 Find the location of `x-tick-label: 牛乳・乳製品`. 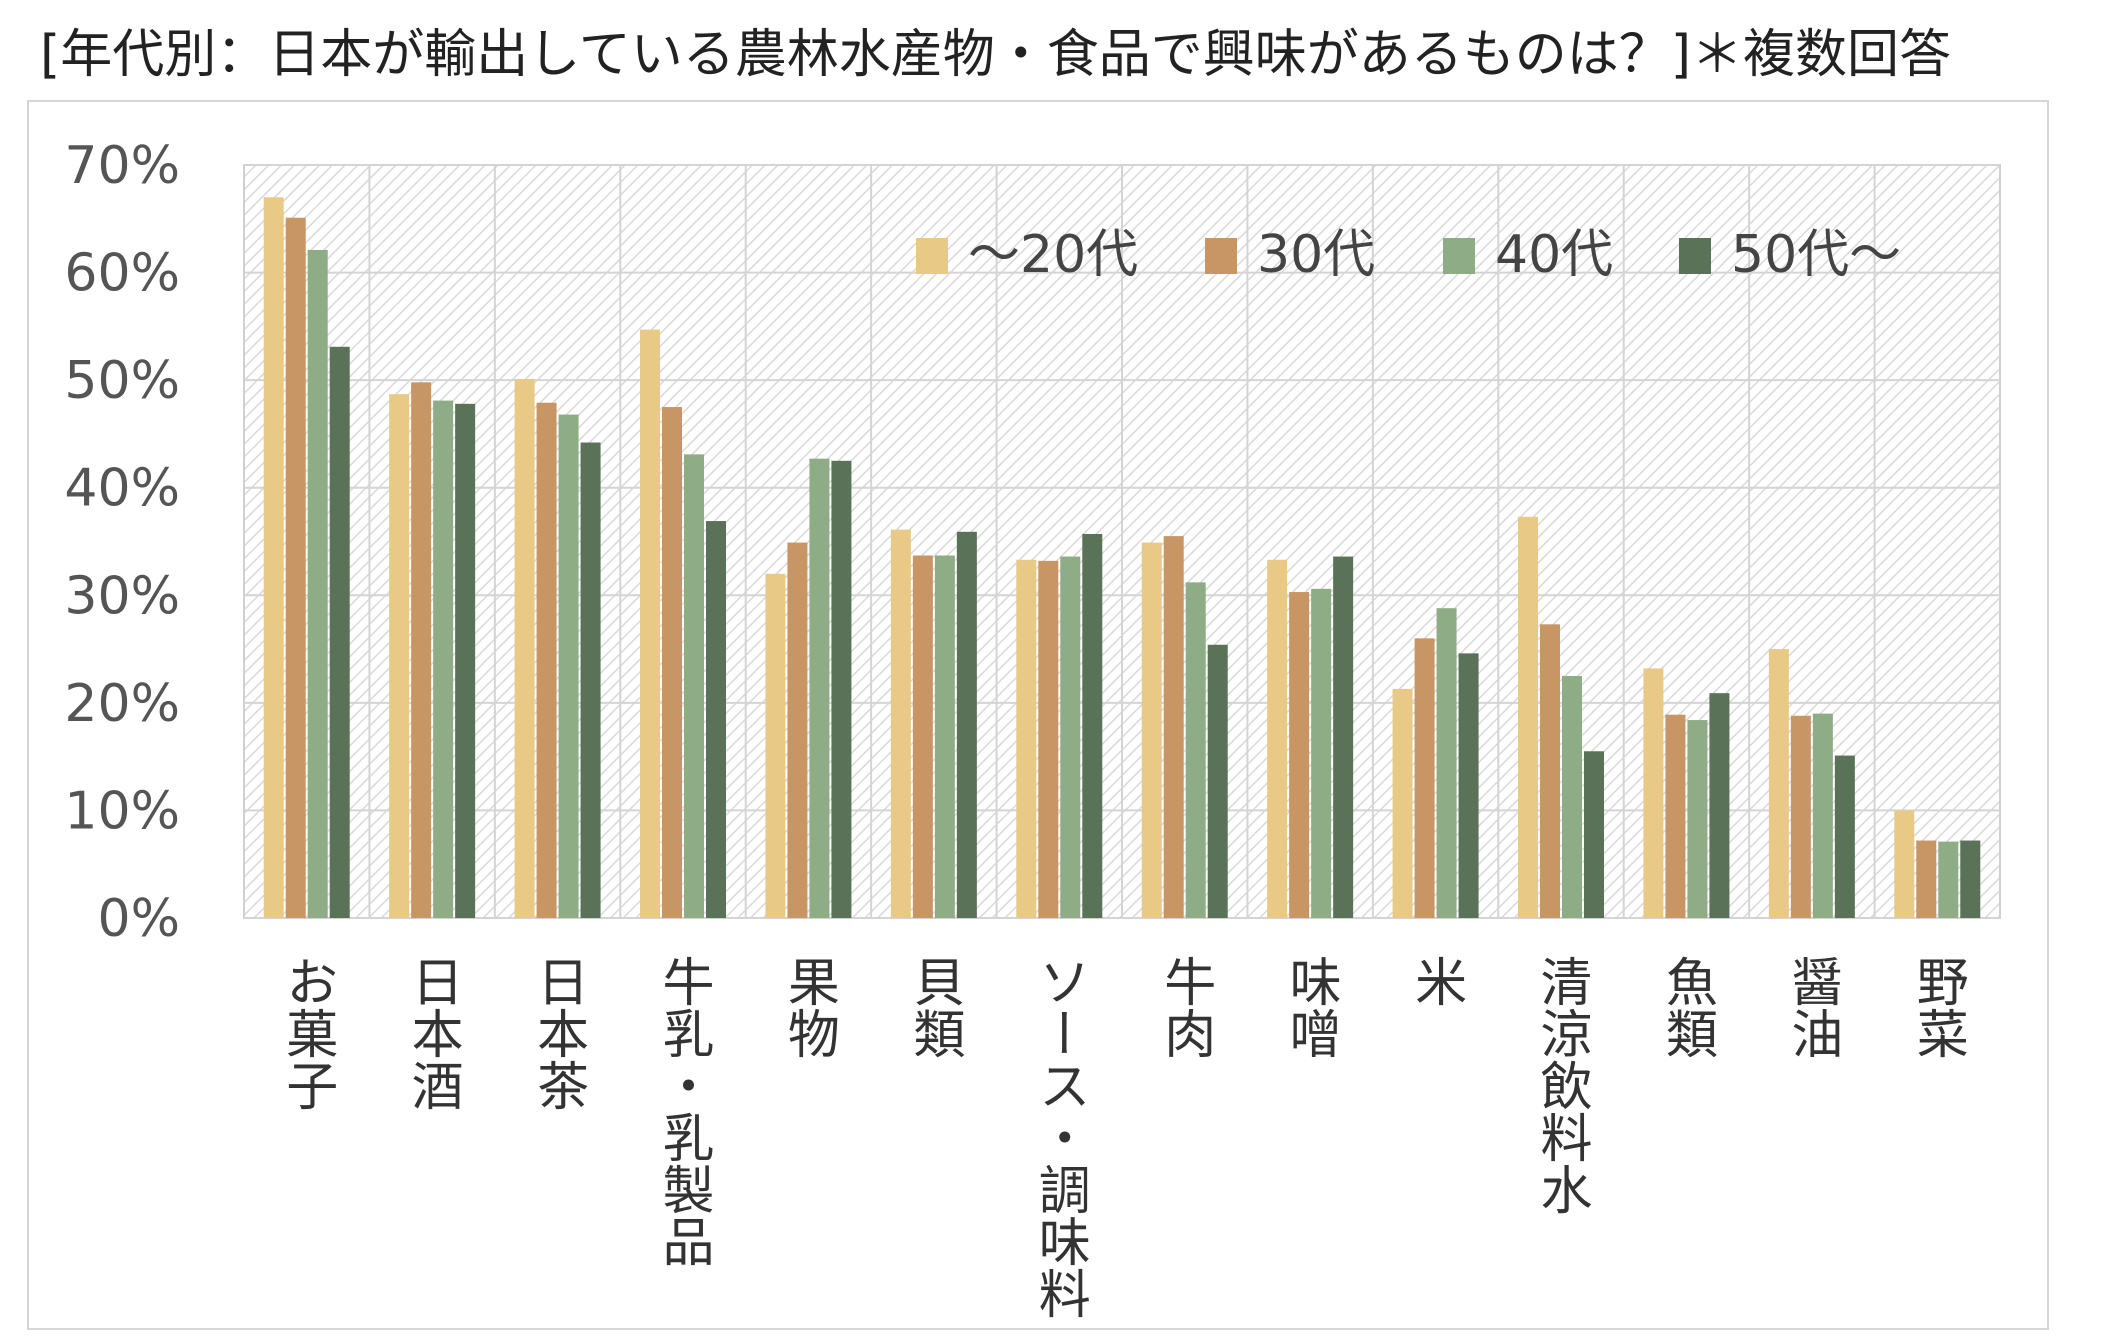

x-tick-label: 牛乳・乳製品 is located at coordinates (683, 1111).